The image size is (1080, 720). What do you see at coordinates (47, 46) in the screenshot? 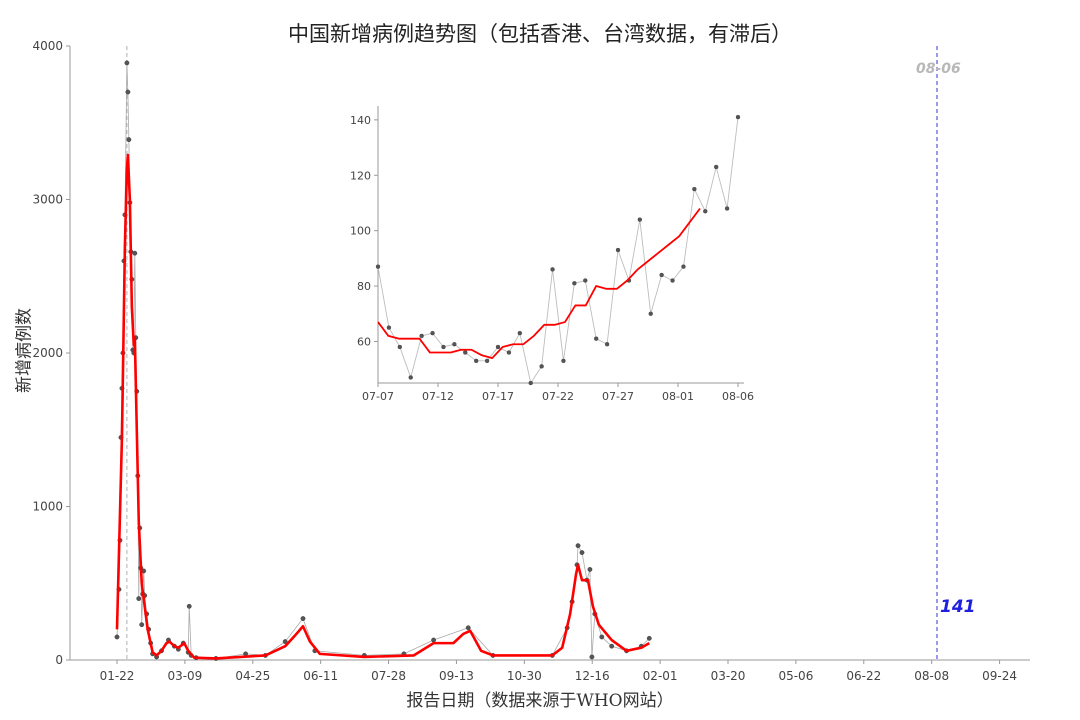
I see `y-tick-label: 4000` at bounding box center [47, 46].